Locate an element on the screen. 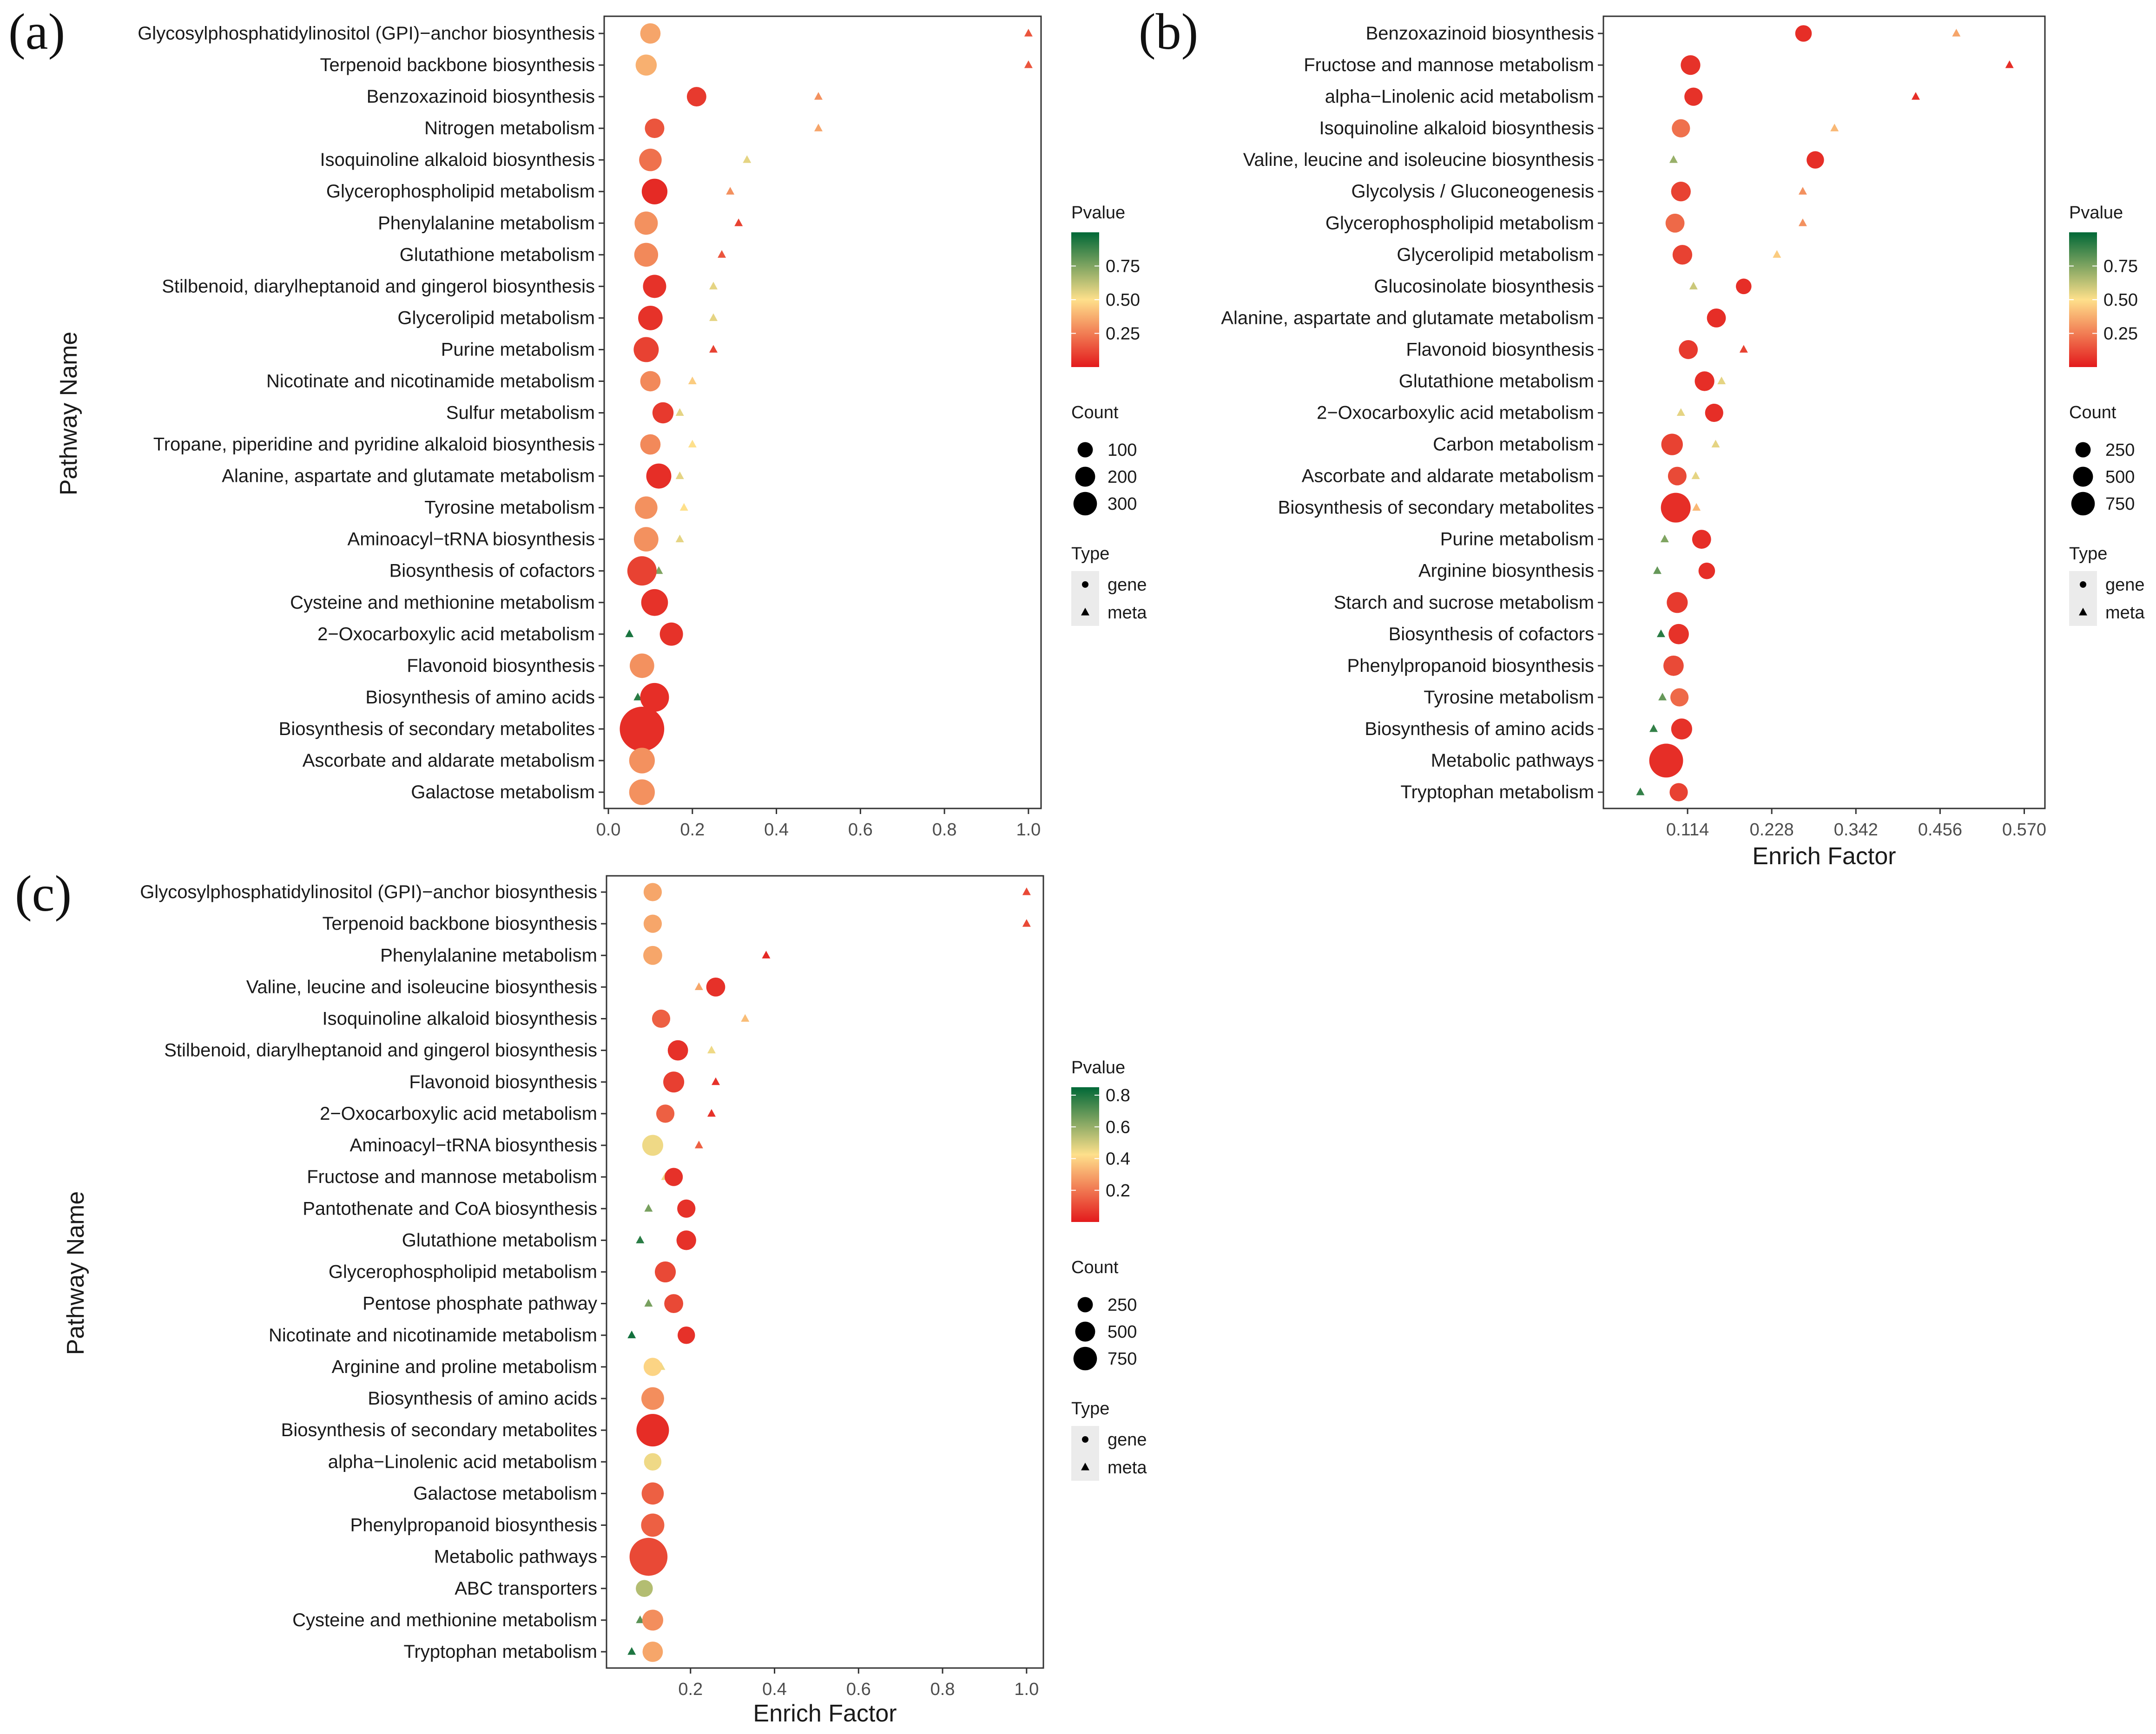 The height and width of the screenshot is (1734, 2156). pvalue-legend-title: Pvalue is located at coordinates (1098, 213).